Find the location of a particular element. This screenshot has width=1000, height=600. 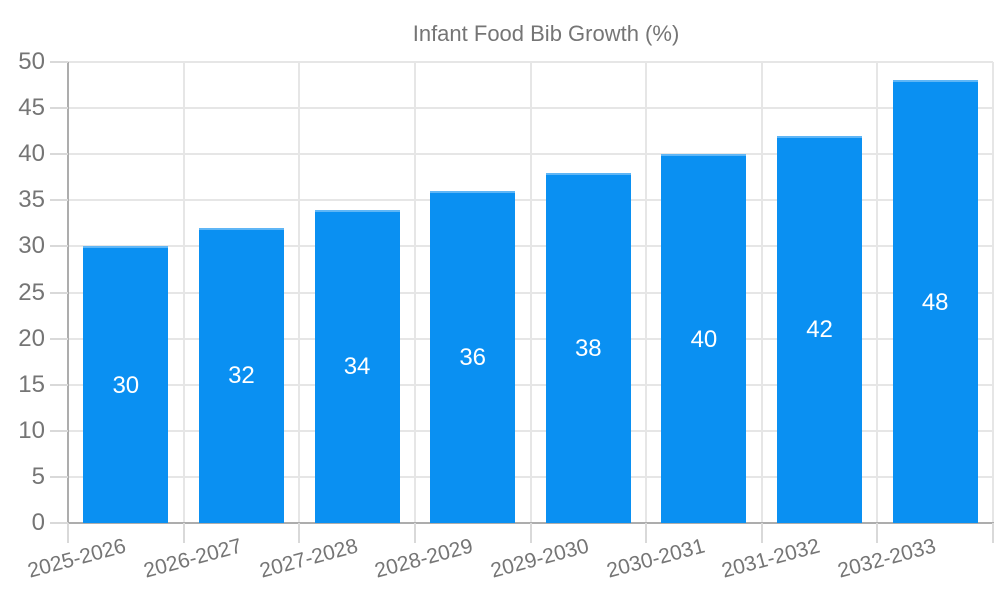

y-tick-label: 50 is located at coordinates (31, 61).